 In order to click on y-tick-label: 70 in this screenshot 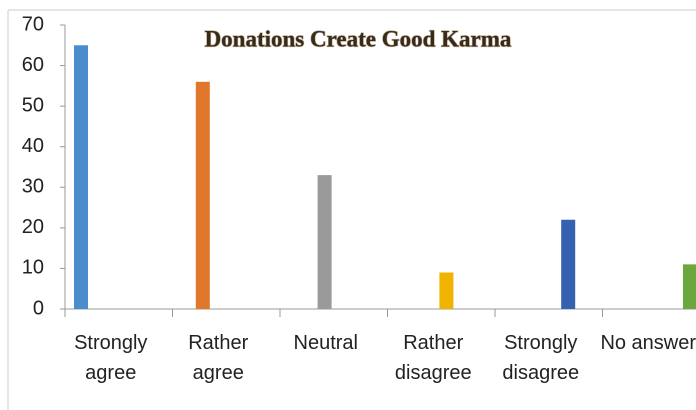, I will do `click(33, 24)`.